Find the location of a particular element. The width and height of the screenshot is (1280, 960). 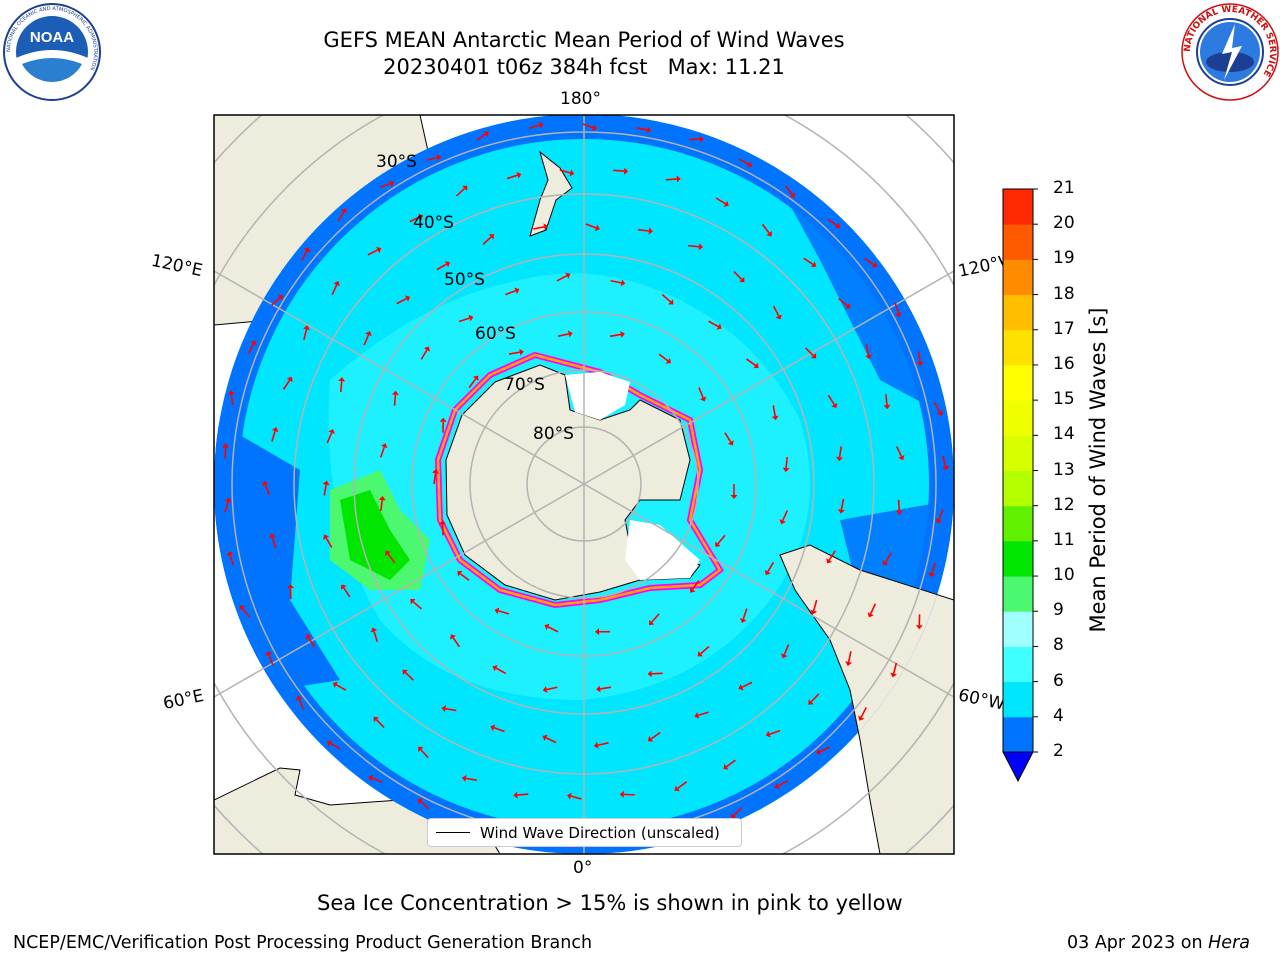

colorbar-tick-label: 19 is located at coordinates (1064, 258).